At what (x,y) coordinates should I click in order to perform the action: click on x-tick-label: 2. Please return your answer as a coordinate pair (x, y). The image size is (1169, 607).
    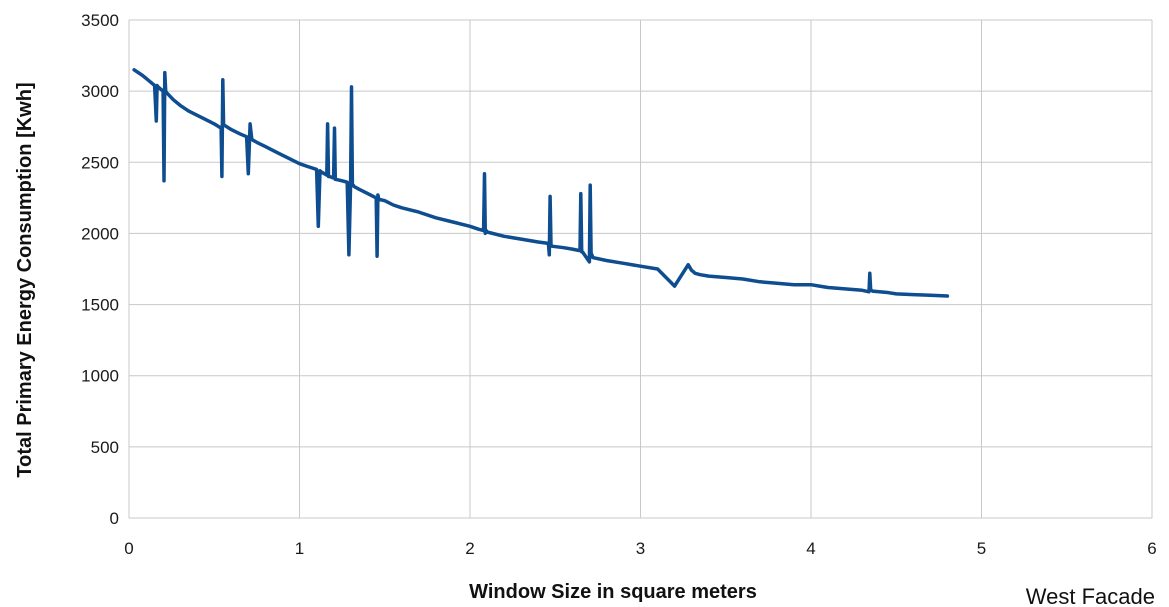
    Looking at the image, I should click on (469, 548).